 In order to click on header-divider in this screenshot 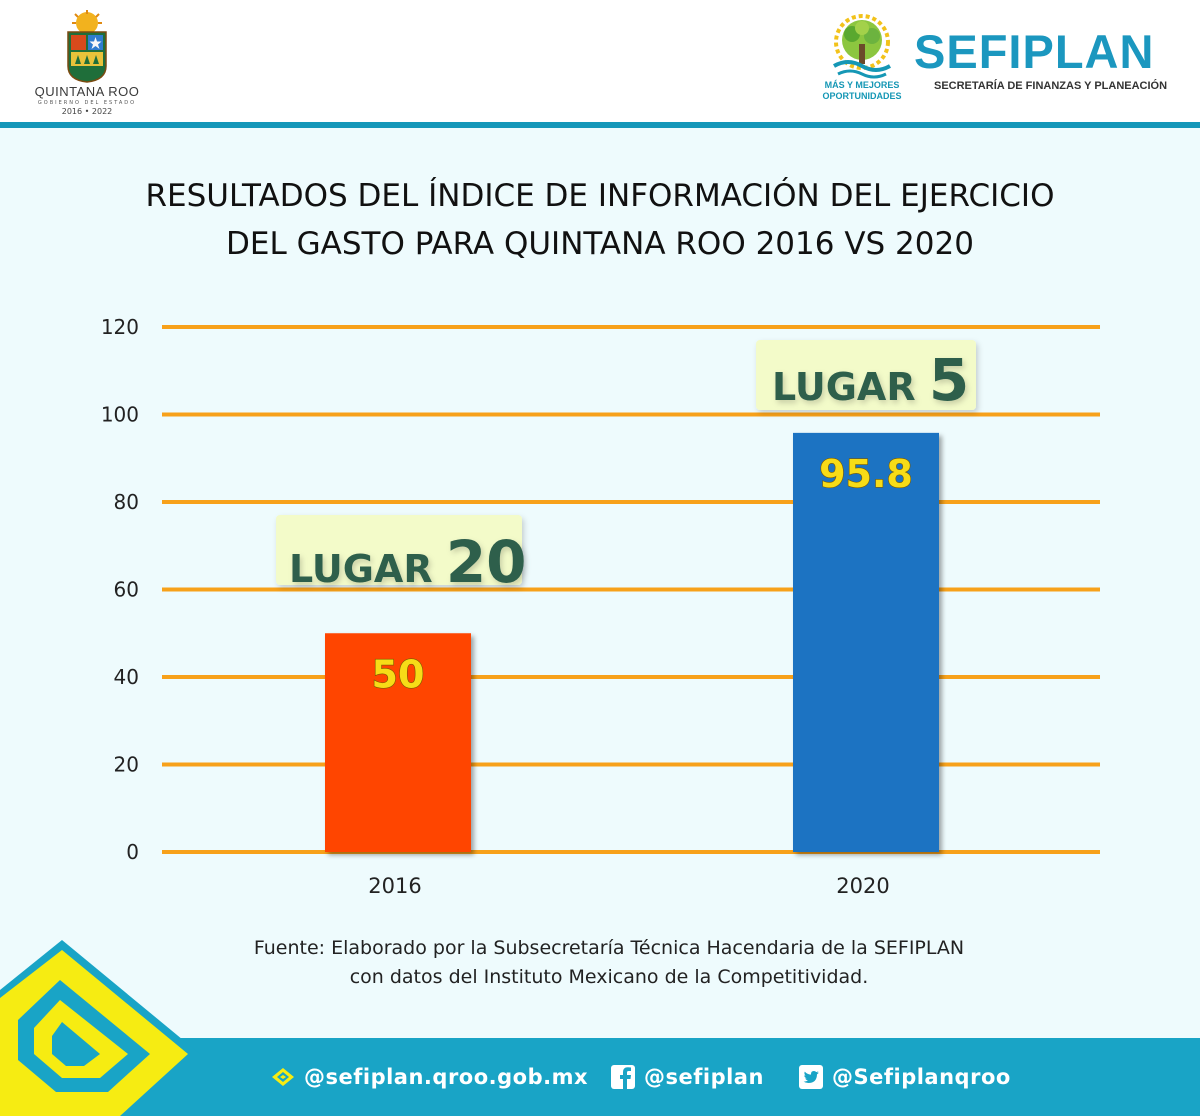, I will do `click(600, 125)`.